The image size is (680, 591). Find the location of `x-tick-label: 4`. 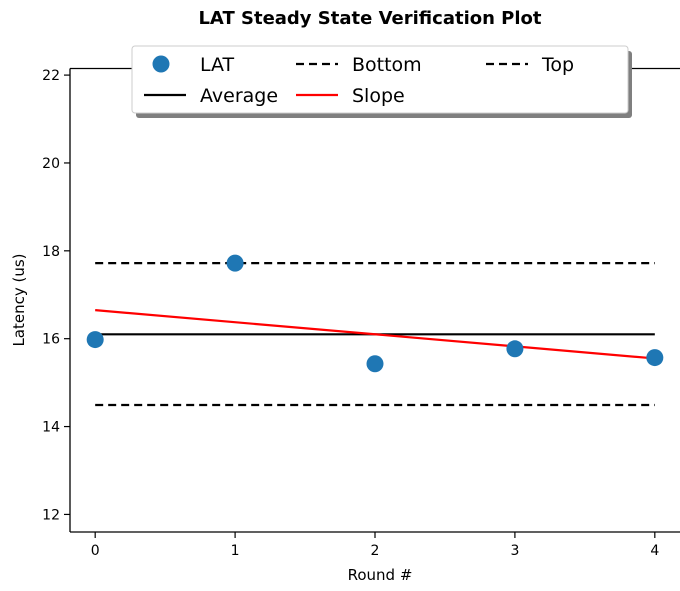

x-tick-label: 4 is located at coordinates (654, 551).